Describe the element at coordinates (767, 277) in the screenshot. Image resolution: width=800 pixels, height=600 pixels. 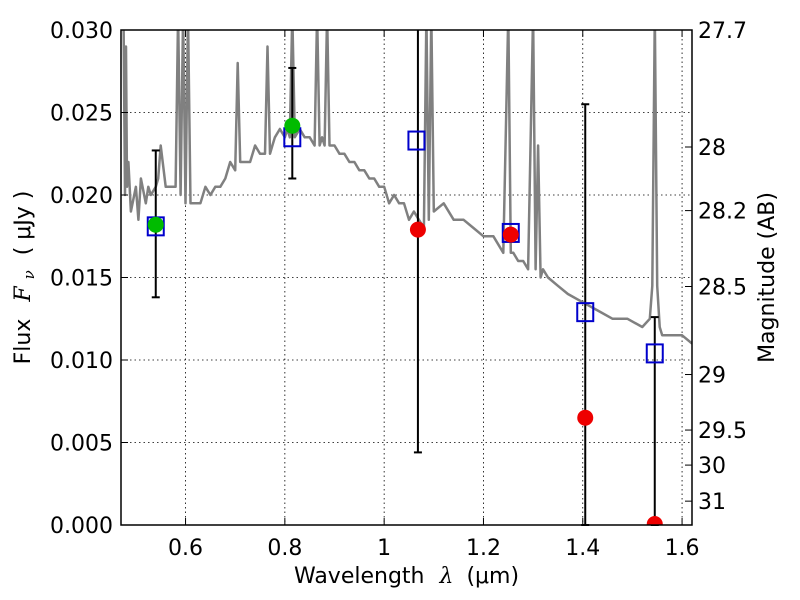
I see `y2-axis-label: Magnitude (AB)` at that location.